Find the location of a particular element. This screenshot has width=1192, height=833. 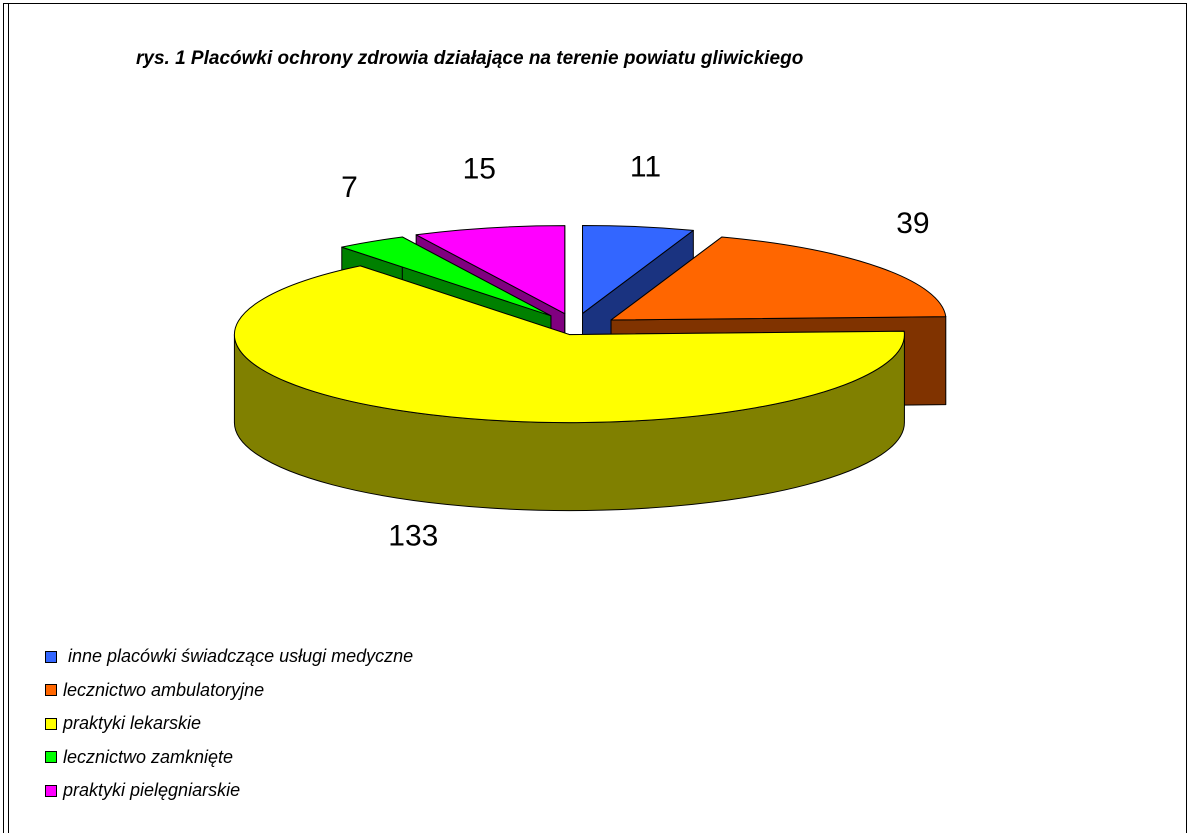

frame-line is located at coordinates (8, 418).